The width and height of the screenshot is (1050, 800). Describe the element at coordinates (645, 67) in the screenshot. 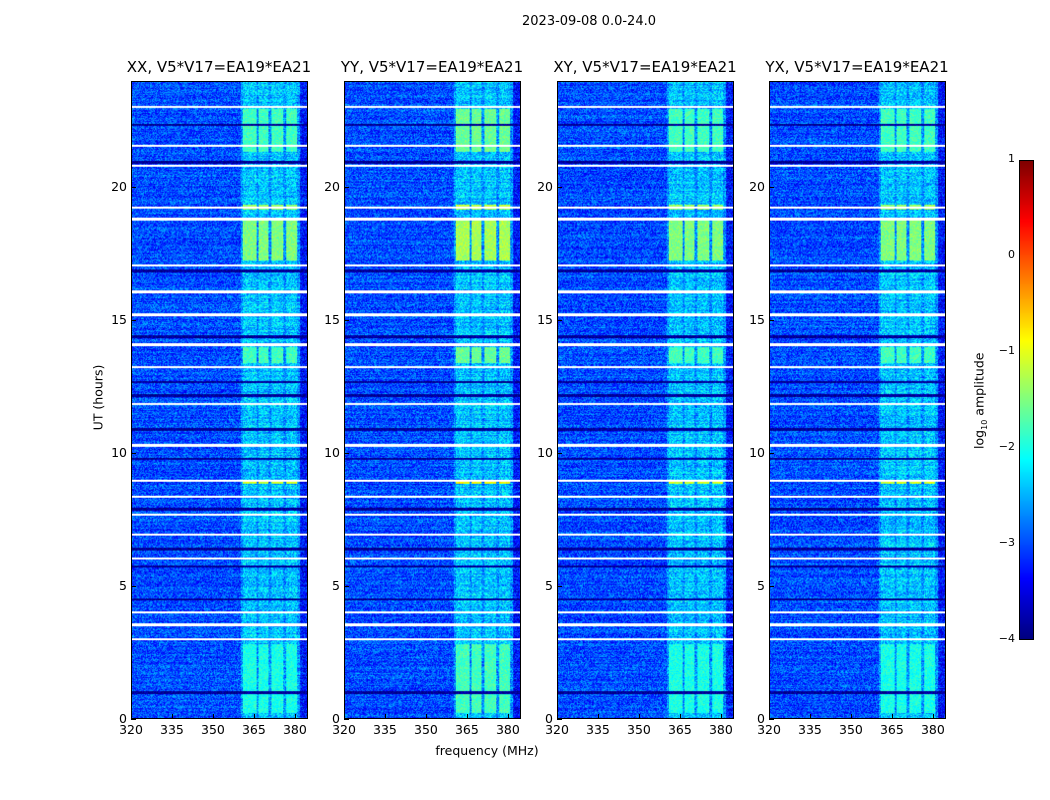

I see `panel-title: XY, V5*V17=EA19*EA21` at that location.